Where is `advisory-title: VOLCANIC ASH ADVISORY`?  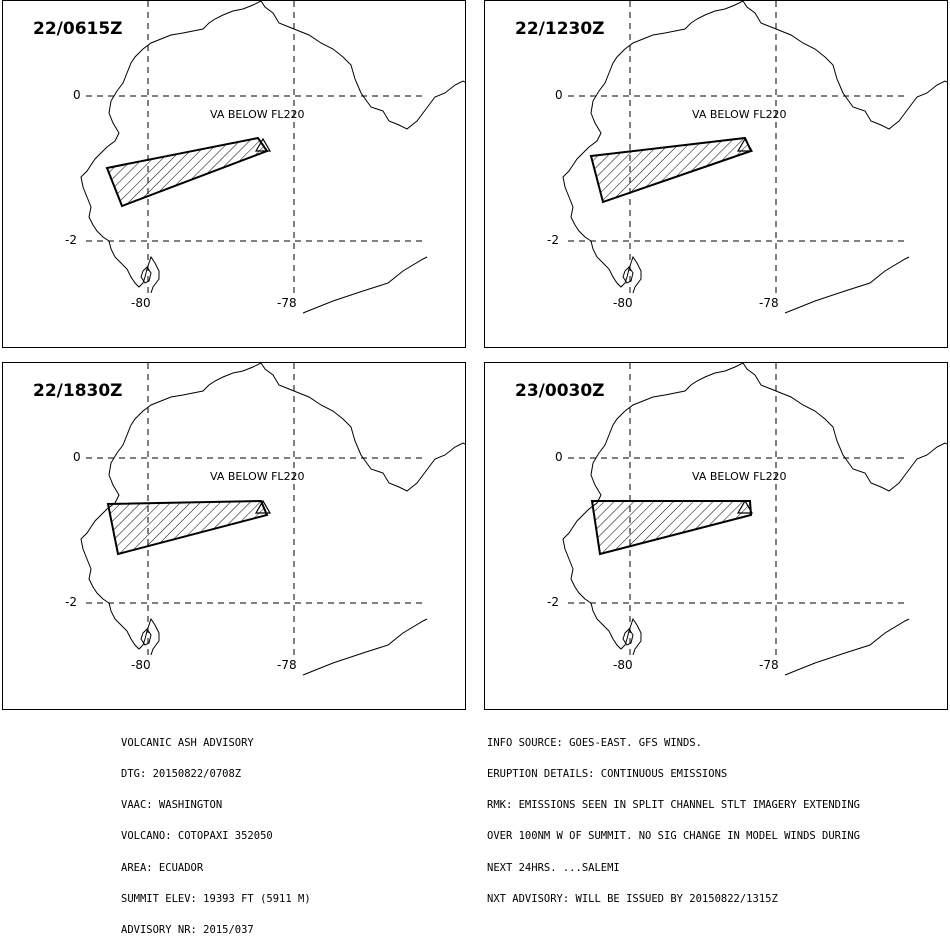
advisory-title: VOLCANIC ASH ADVISORY is located at coordinates (187, 742).